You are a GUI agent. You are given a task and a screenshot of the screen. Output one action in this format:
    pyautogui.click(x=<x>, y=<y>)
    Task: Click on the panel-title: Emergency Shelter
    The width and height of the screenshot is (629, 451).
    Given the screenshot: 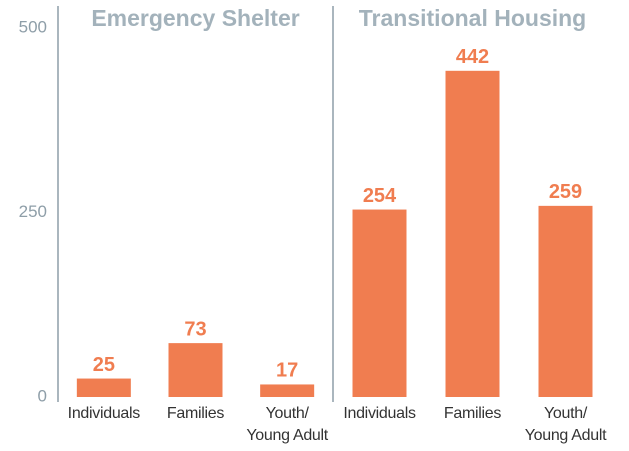 What is the action you would take?
    pyautogui.click(x=195, y=18)
    